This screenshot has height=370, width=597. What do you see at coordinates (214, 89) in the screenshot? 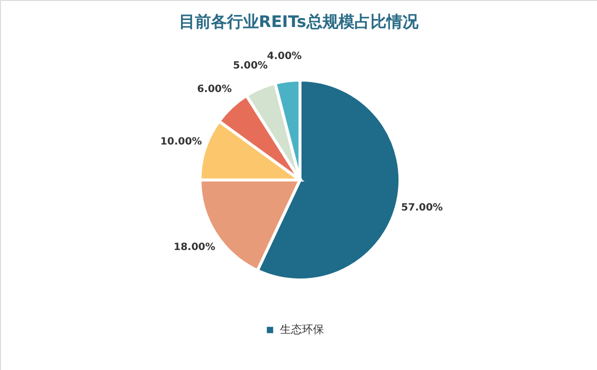
I see `data-label: 6.00%` at bounding box center [214, 89].